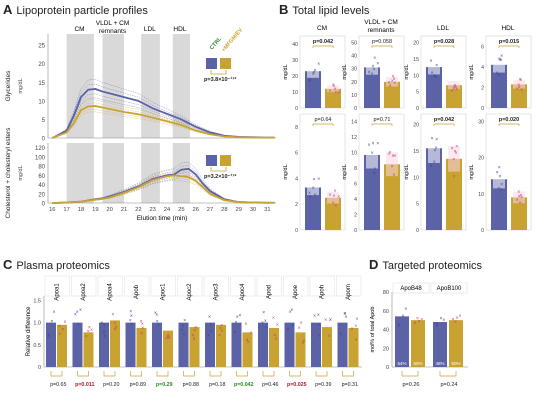 The height and width of the screenshot is (409, 550). What do you see at coordinates (323, 120) in the screenshot?
I see `b-p-value: p=0.64` at bounding box center [323, 120].